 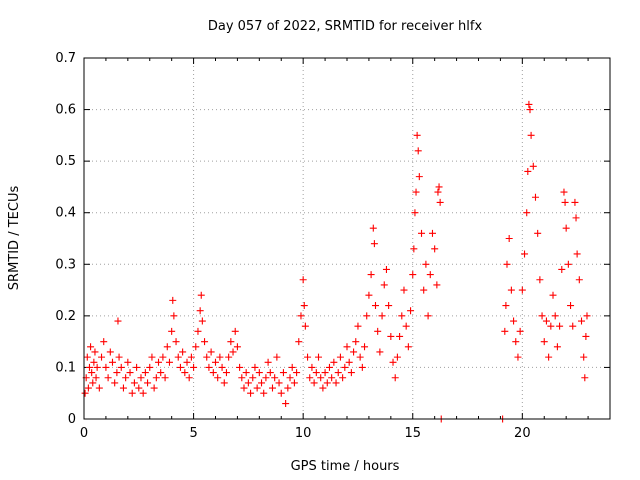 I want to click on x-tick-label: 20, so click(x=522, y=433).